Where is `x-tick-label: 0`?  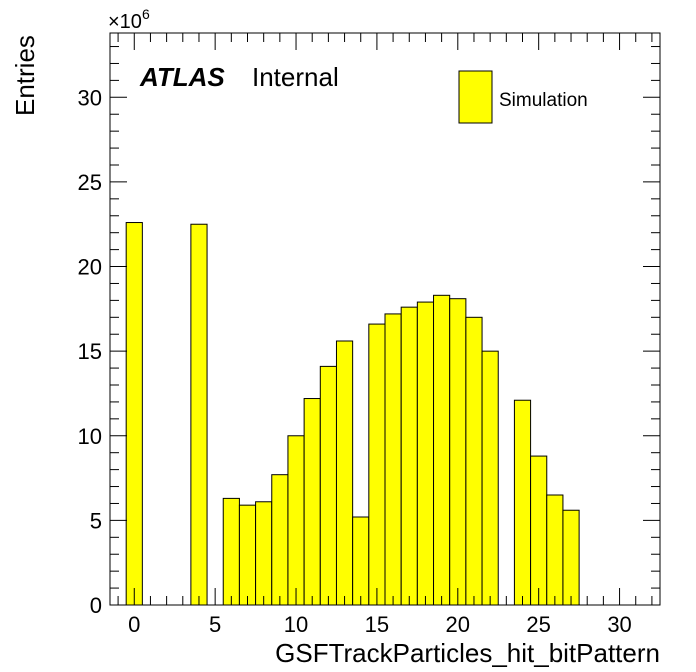 x-tick-label: 0 is located at coordinates (134, 624).